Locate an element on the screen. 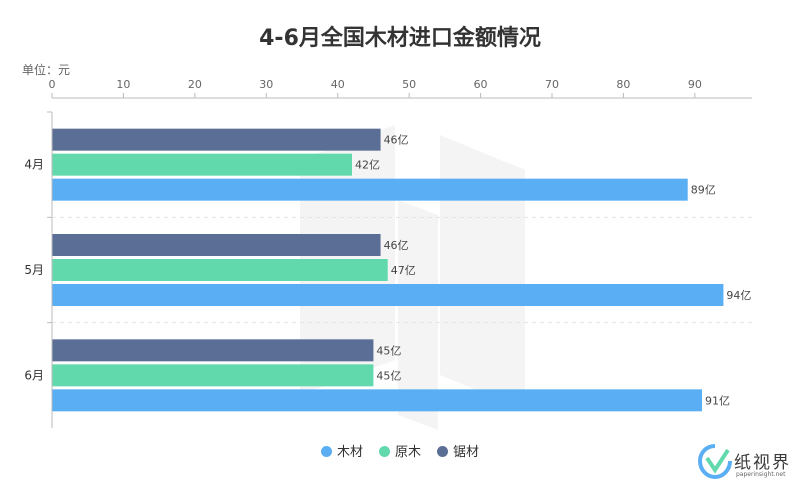  brand-logo: 纸视界 paperinsight.net is located at coordinates (745, 464).